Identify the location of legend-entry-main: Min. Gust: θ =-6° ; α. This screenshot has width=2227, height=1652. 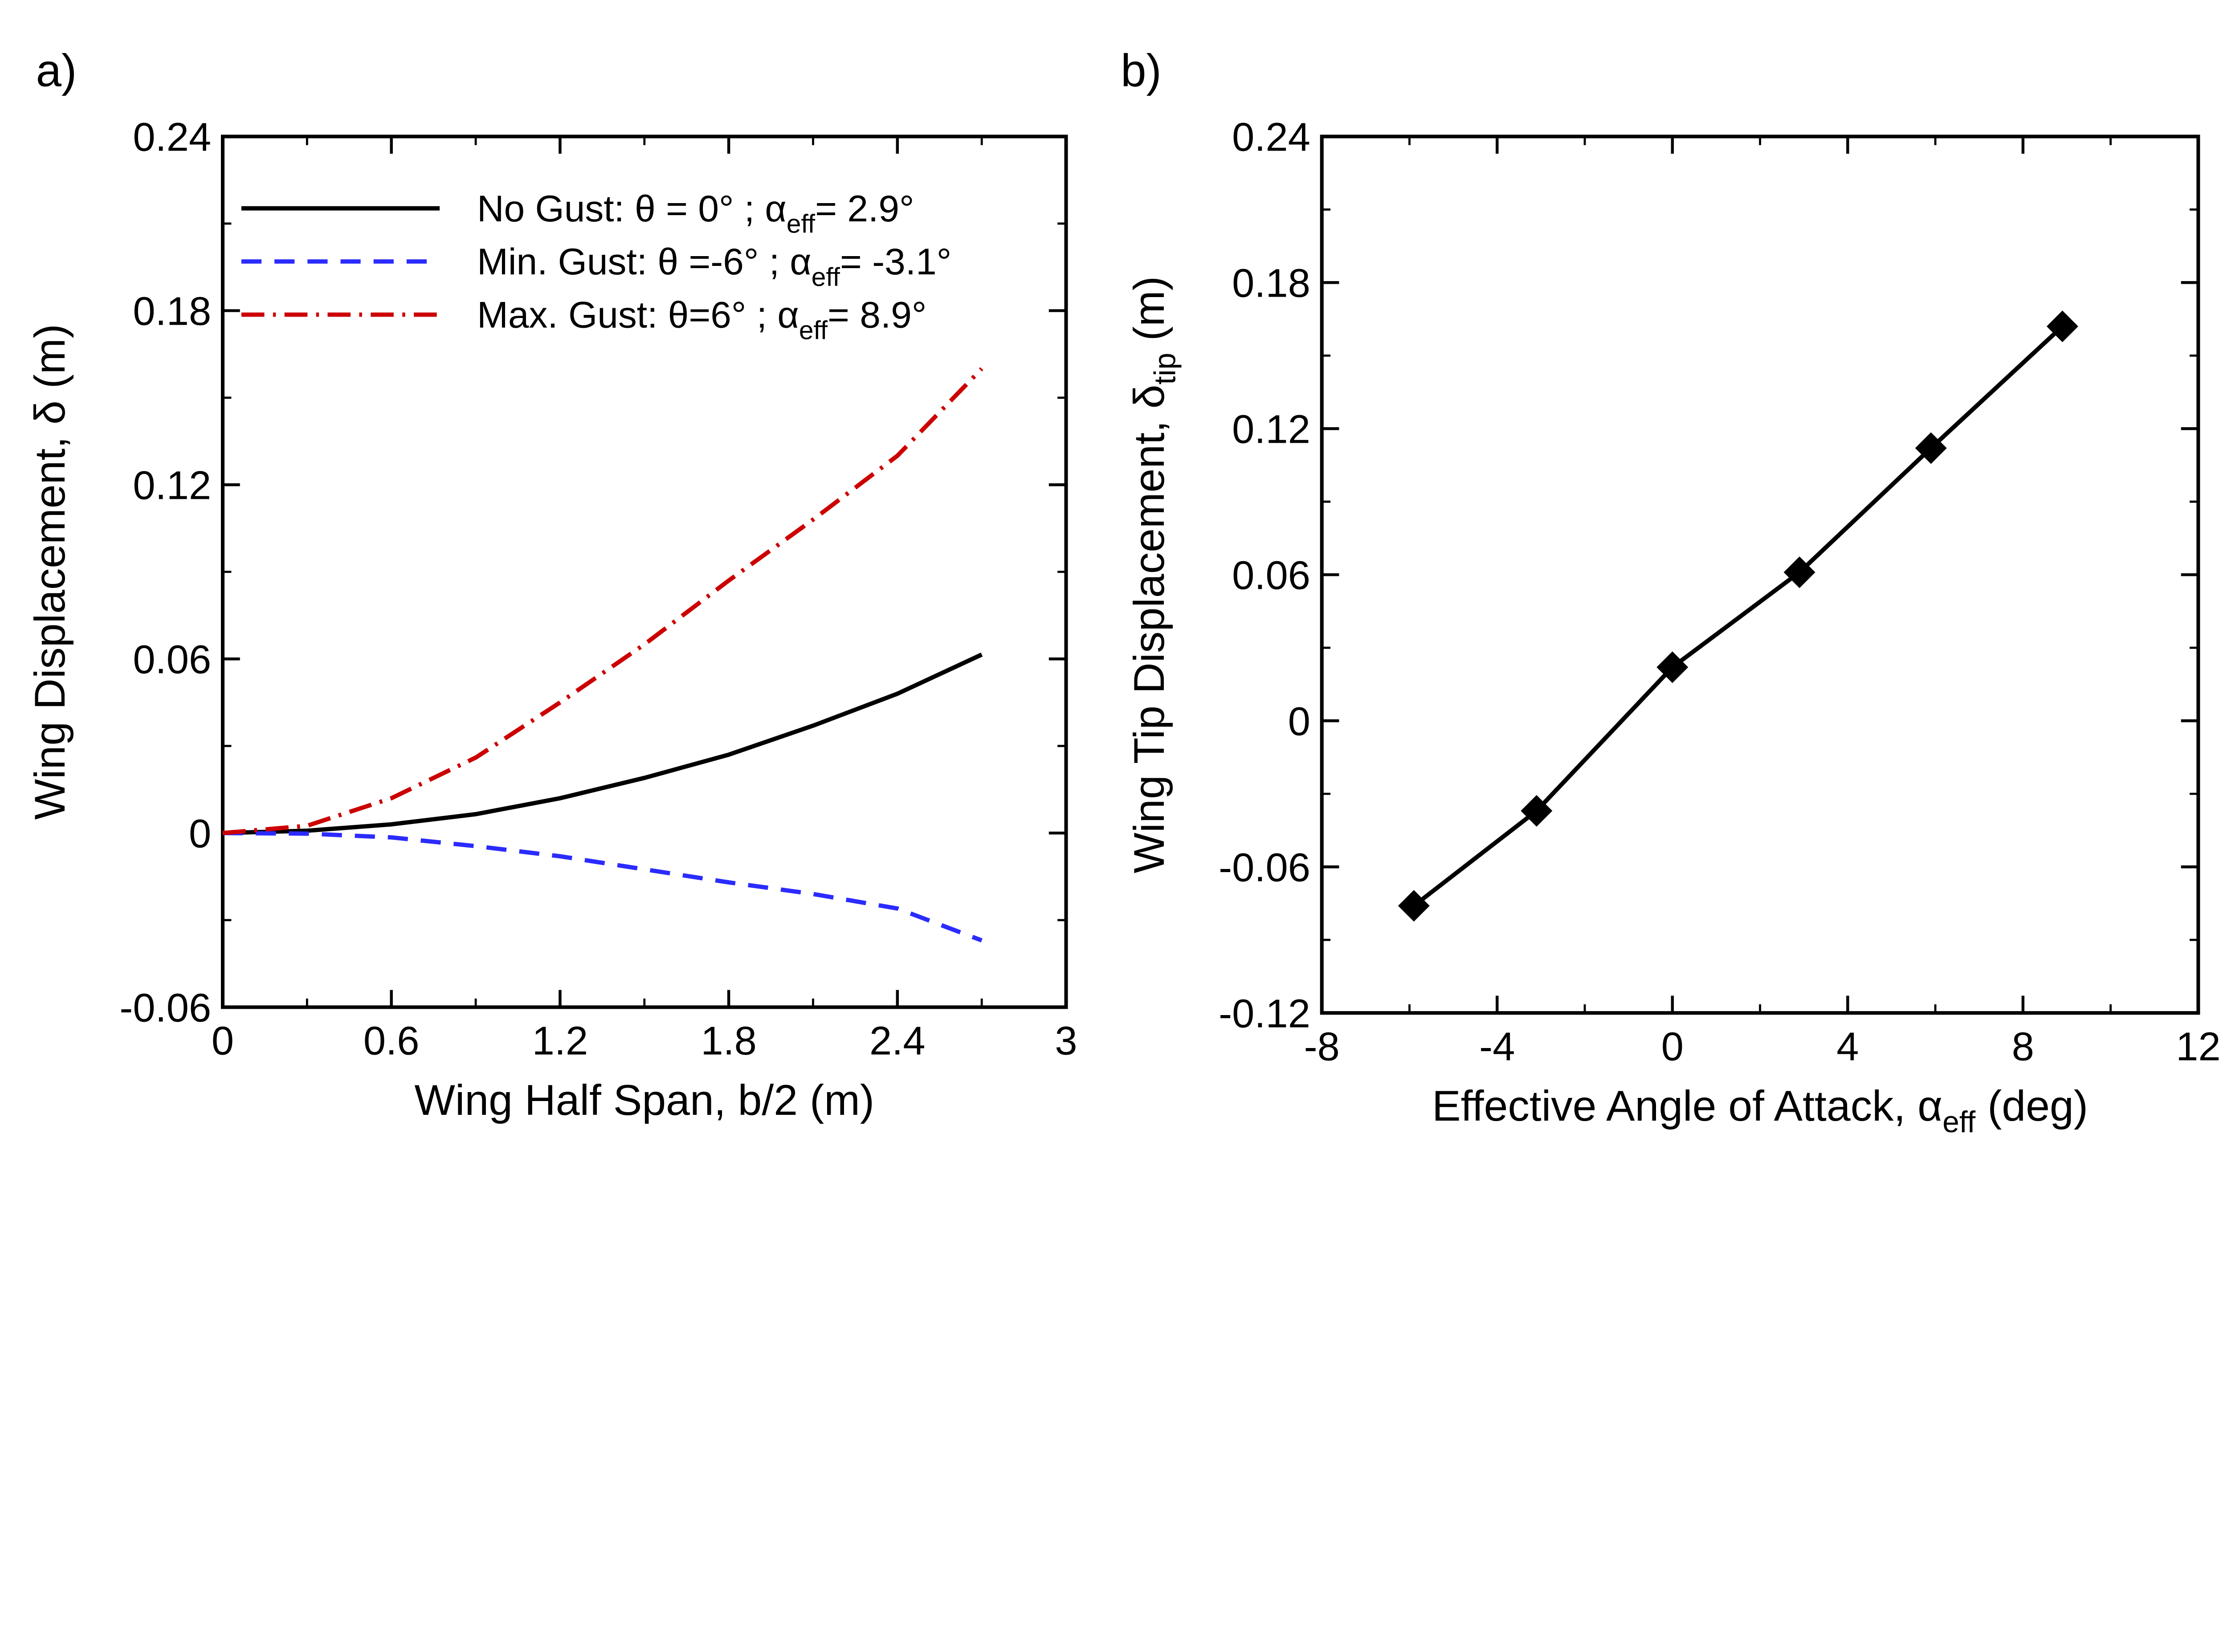
(644, 261).